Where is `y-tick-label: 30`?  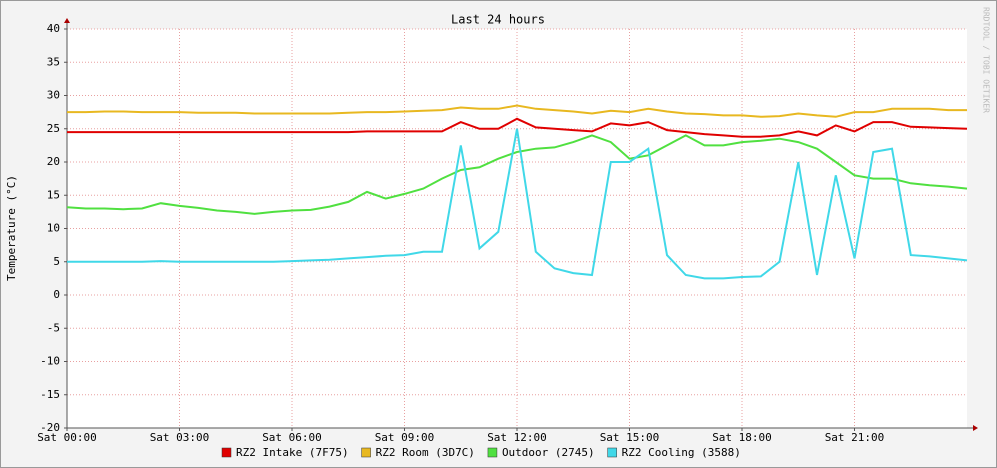 y-tick-label: 30 is located at coordinates (53, 95).